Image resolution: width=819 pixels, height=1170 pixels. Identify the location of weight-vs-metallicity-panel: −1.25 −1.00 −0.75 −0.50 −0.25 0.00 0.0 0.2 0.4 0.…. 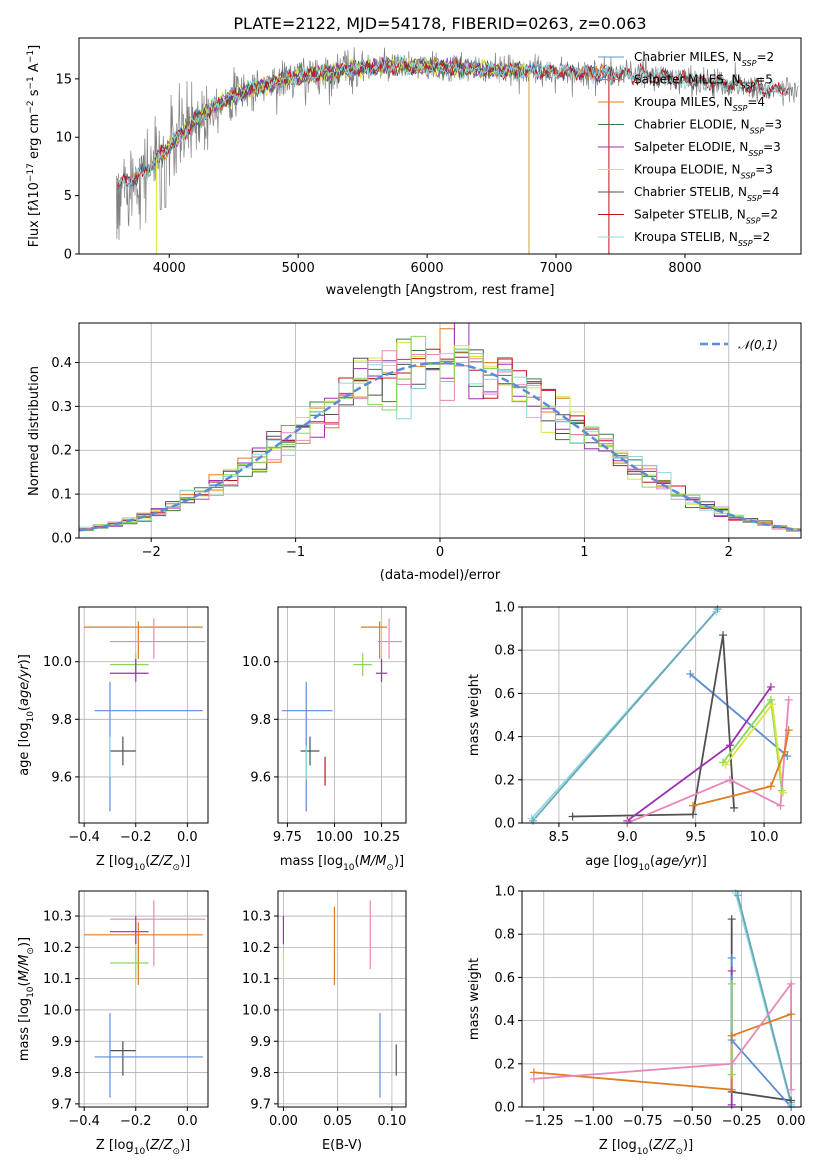
(649, 1007).